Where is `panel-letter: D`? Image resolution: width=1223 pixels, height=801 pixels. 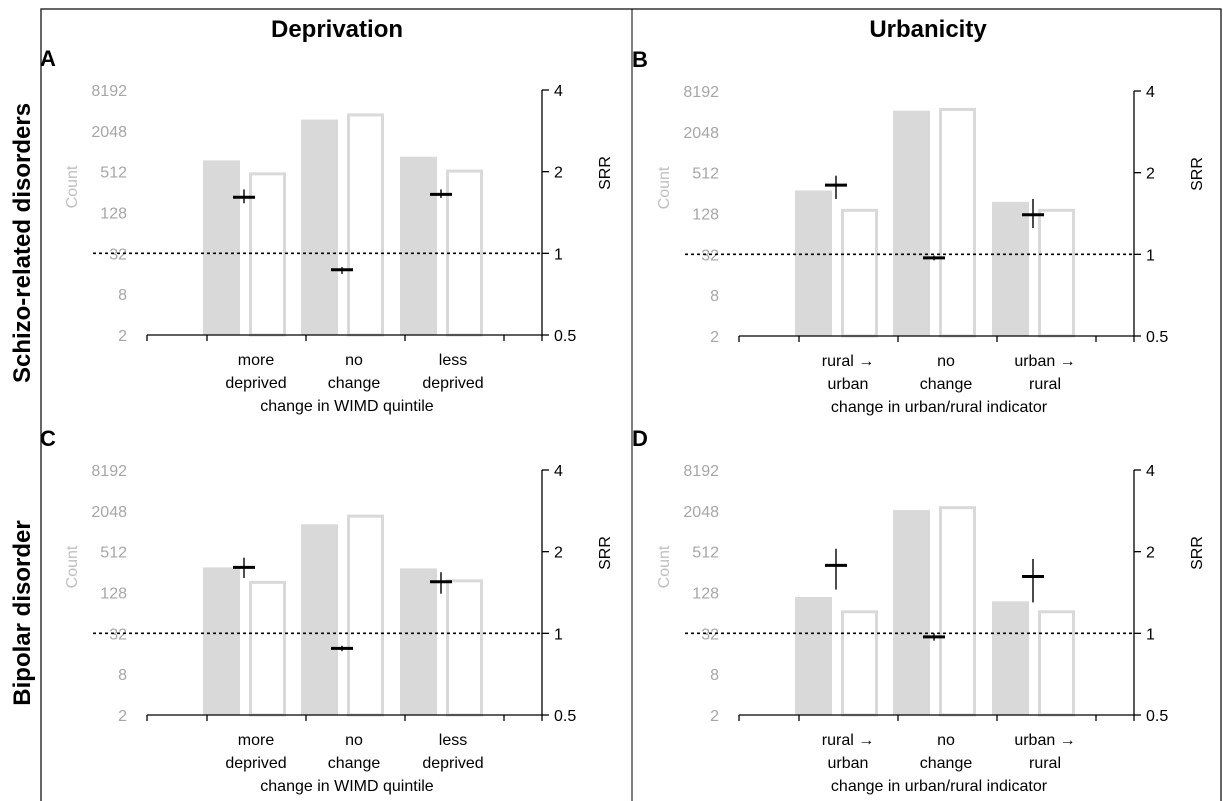
panel-letter: D is located at coordinates (640, 438).